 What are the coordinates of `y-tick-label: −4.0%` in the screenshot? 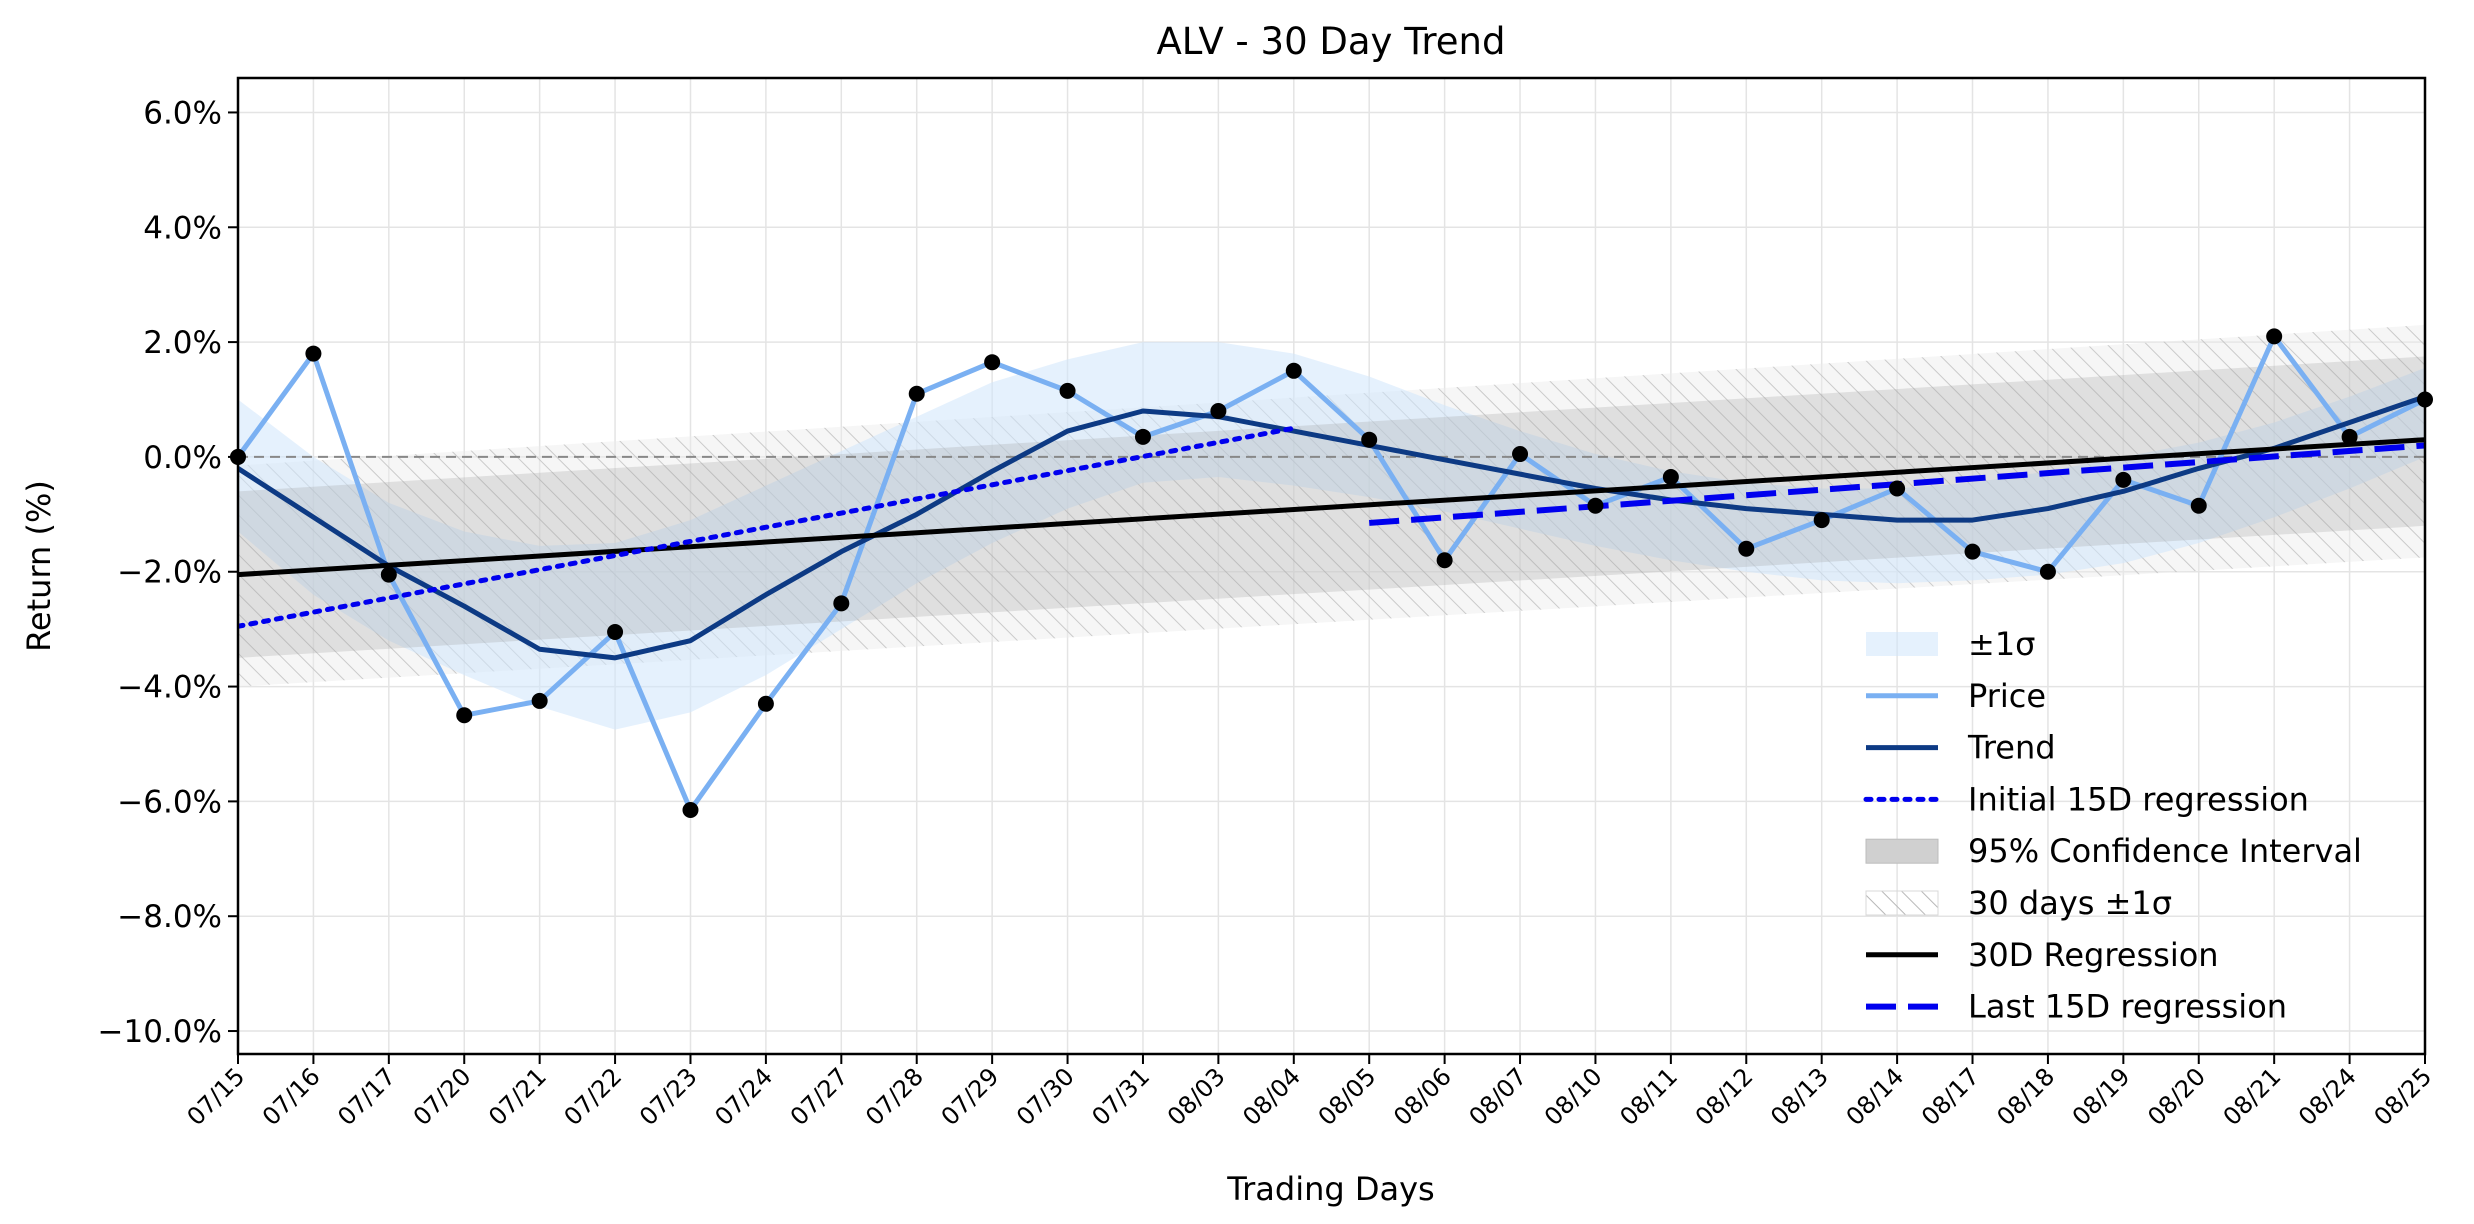 It's located at (169, 688).